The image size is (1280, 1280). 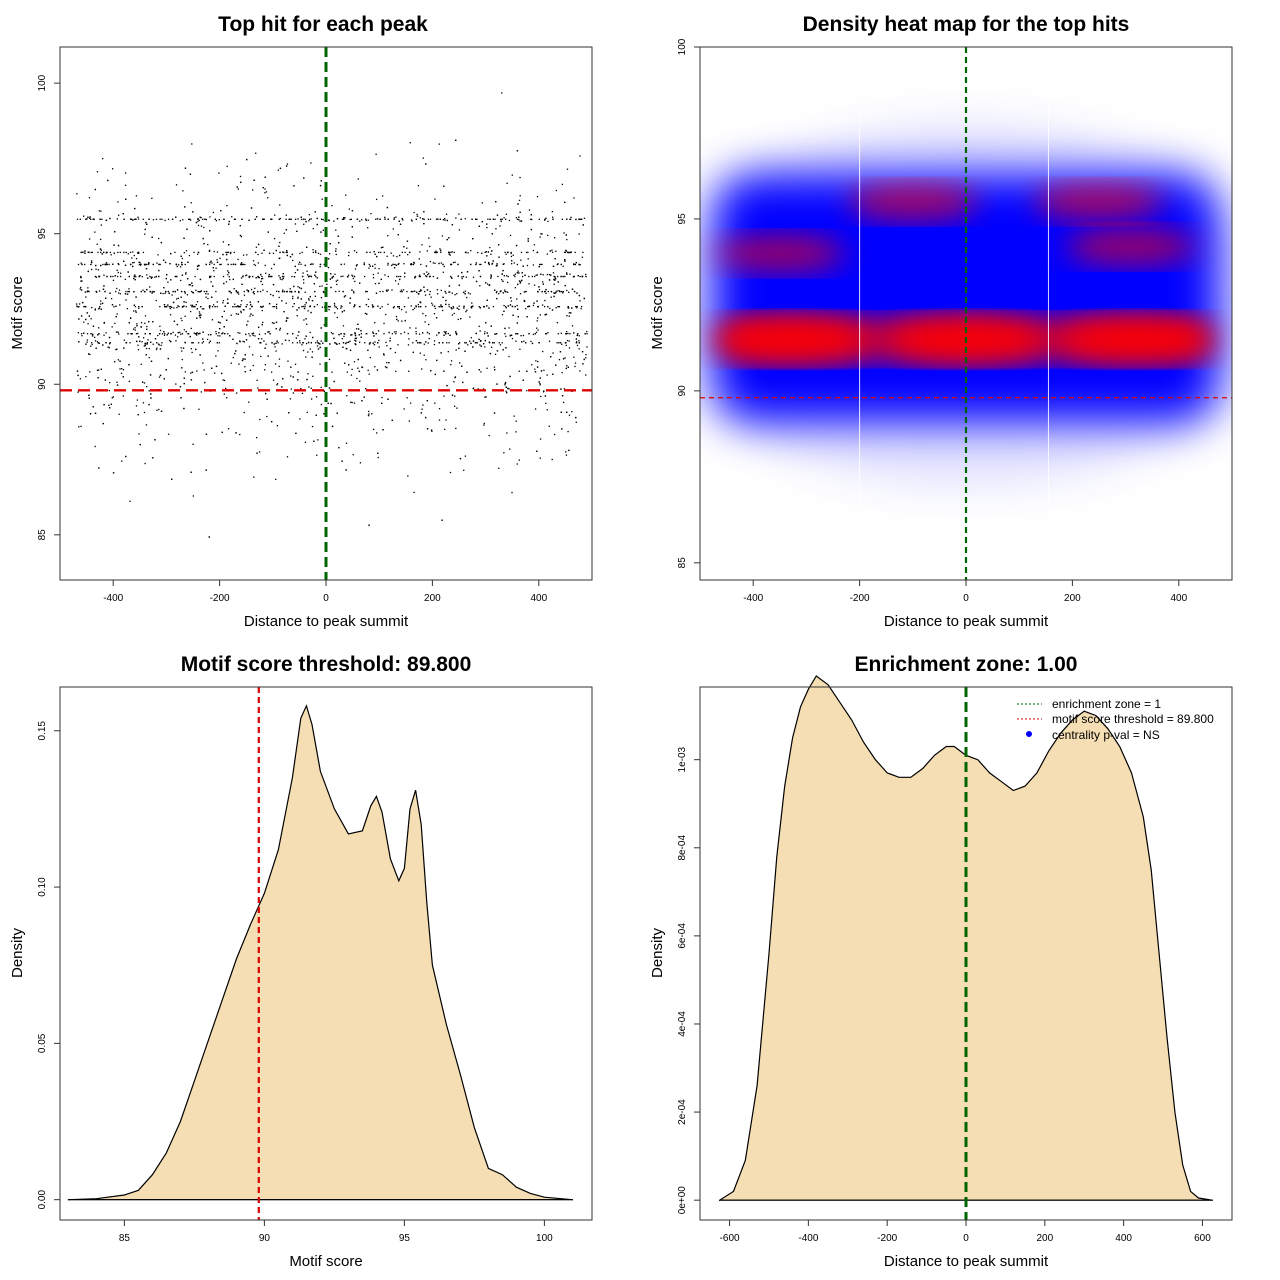 What do you see at coordinates (966, 621) in the screenshot?
I see `panel2-xlabel: Distance to peak summit` at bounding box center [966, 621].